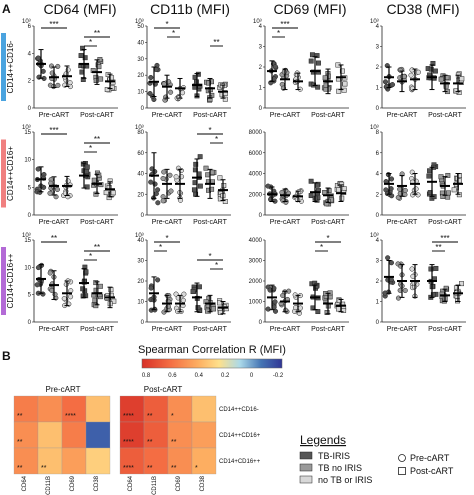 This screenshot has height=495, width=474. Describe the element at coordinates (378, 48) in the screenshot. I see `y-tick-label: 3` at that location.